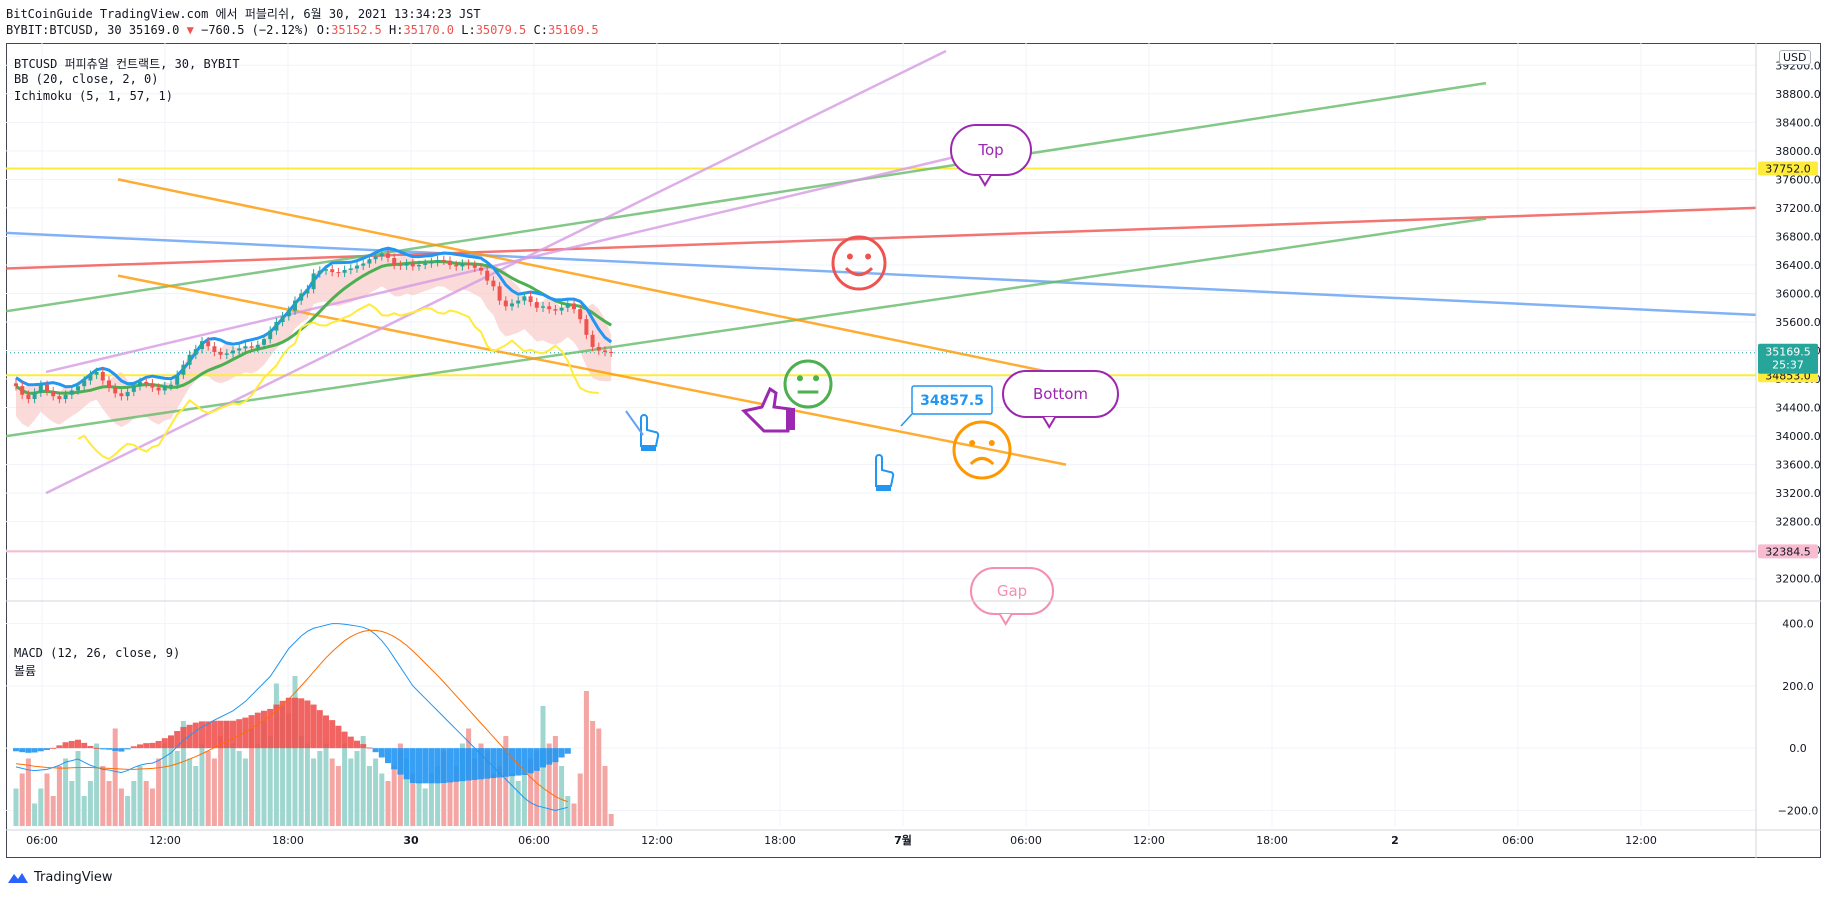  Describe the element at coordinates (127, 64) in the screenshot. I see `legend-title: BTCUSD 퍼피츄얼 컨트랙트, 30, BYBIT` at that location.